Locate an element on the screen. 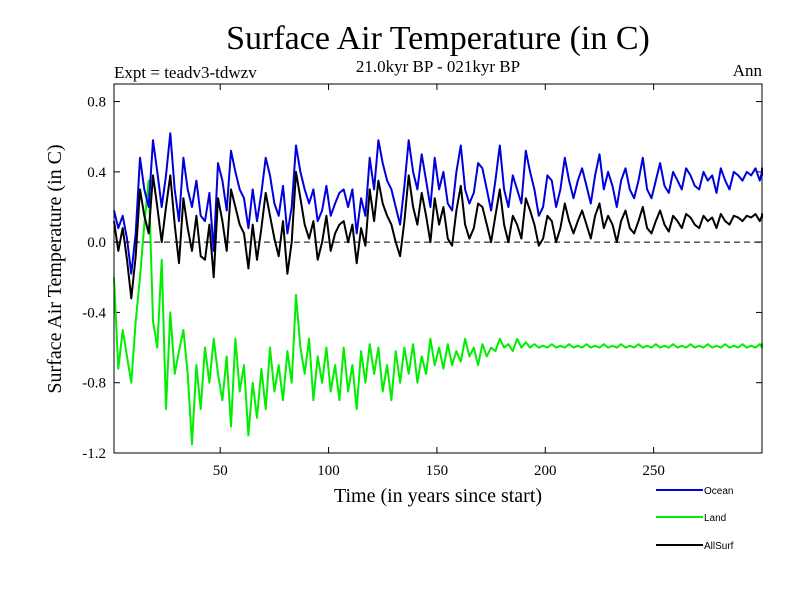 The width and height of the screenshot is (800, 600). chart-title: Surface Air Temperature (in C) is located at coordinates (438, 38).